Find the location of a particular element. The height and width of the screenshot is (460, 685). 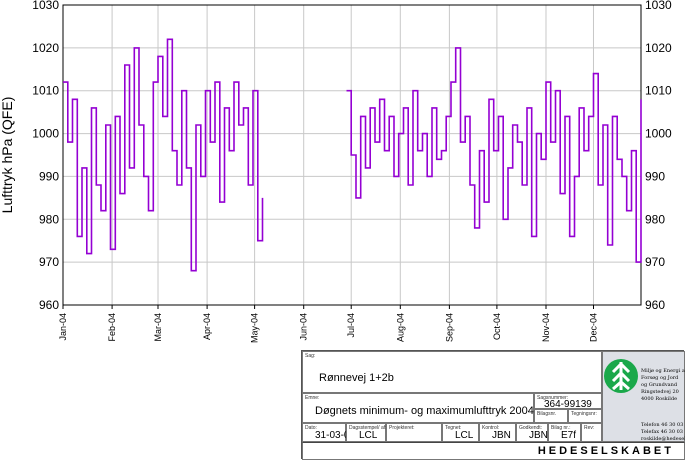

y-ticks-left: 960 970 980 990 1000 1010 1020 1030 is located at coordinates (45, 156).